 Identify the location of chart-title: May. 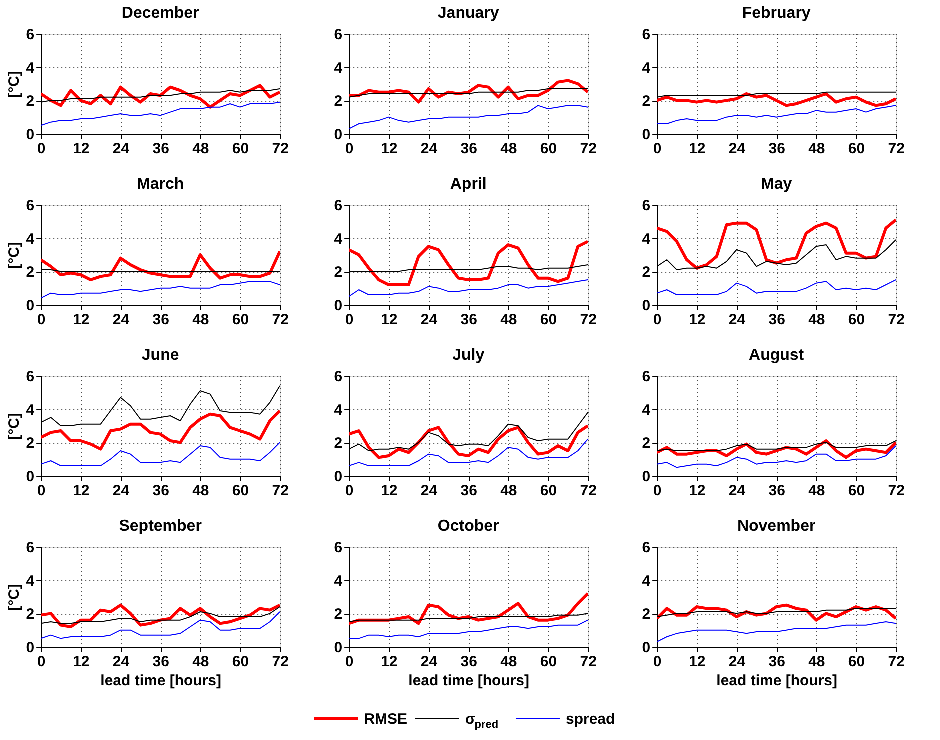
(776, 184).